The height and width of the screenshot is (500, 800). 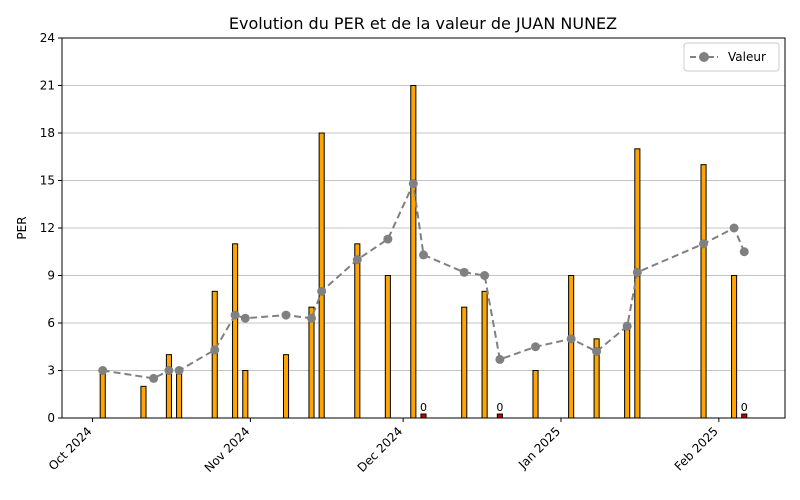 I want to click on legend-label: Valeur, so click(x=747, y=57).